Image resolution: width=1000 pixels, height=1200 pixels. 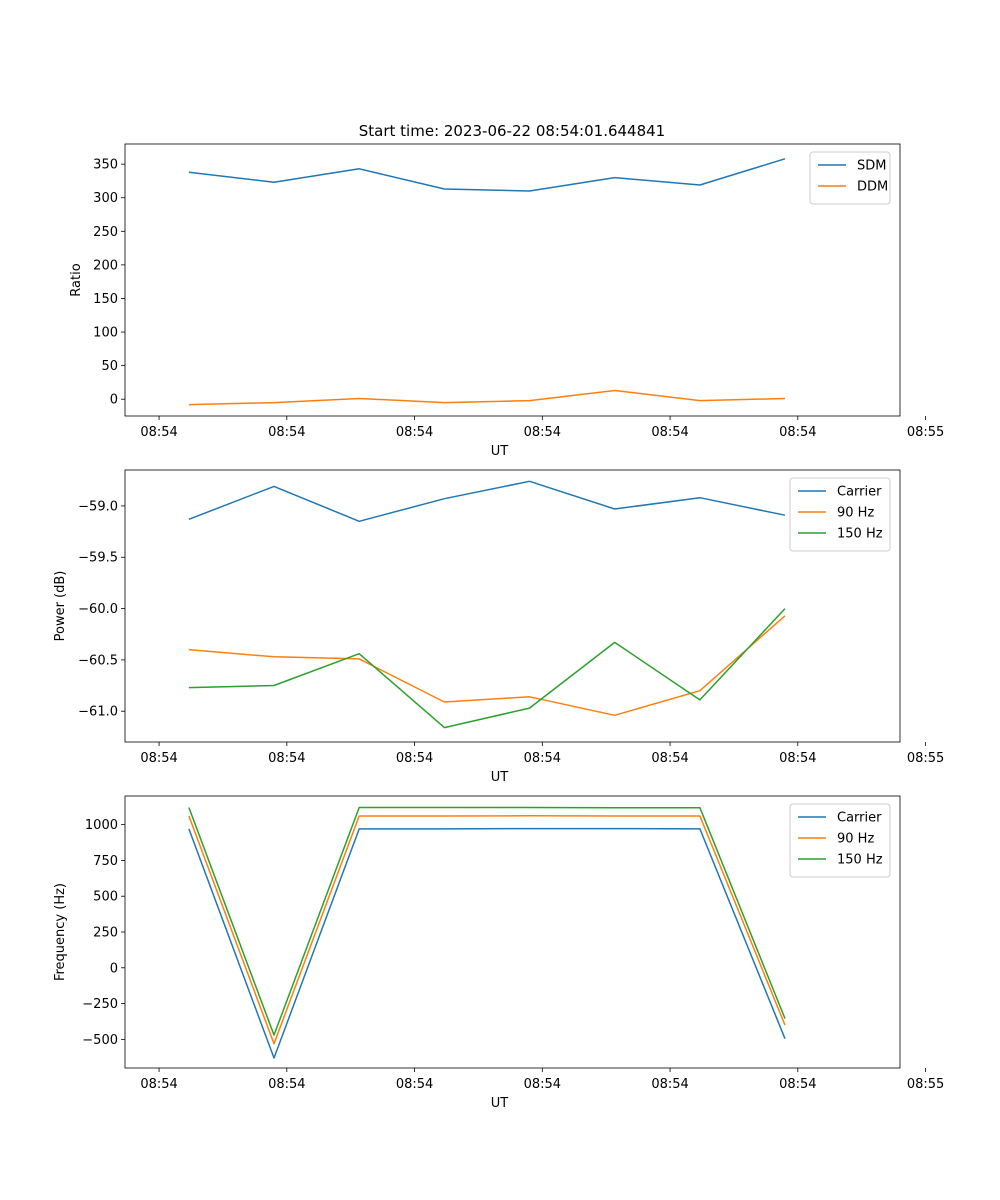 What do you see at coordinates (98, 506) in the screenshot?
I see `y-tick-label: −59.0` at bounding box center [98, 506].